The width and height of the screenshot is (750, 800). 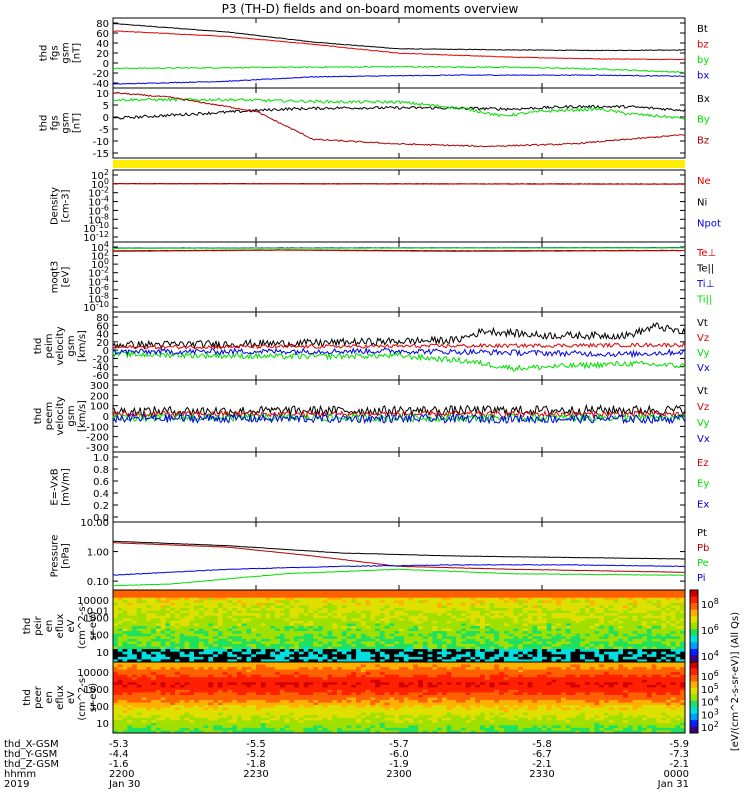 I want to click on series-Pi, so click(x=399, y=570).